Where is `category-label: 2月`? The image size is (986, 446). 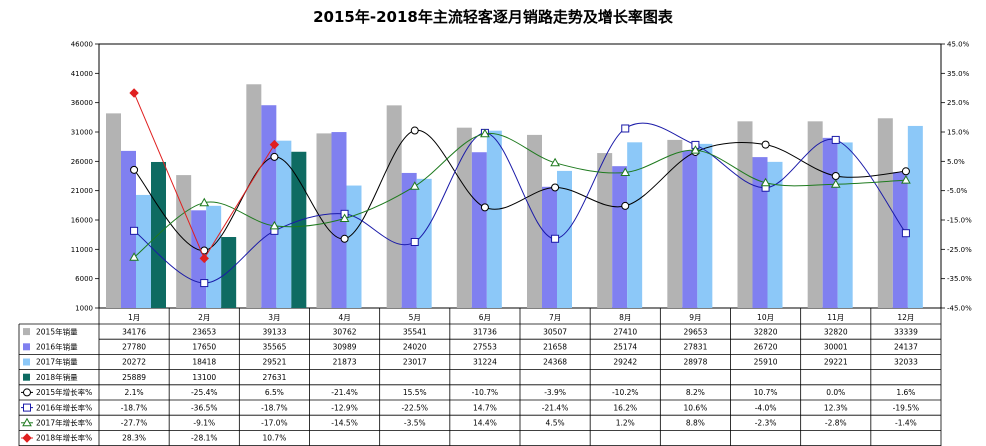 category-label: 2月 is located at coordinates (204, 317).